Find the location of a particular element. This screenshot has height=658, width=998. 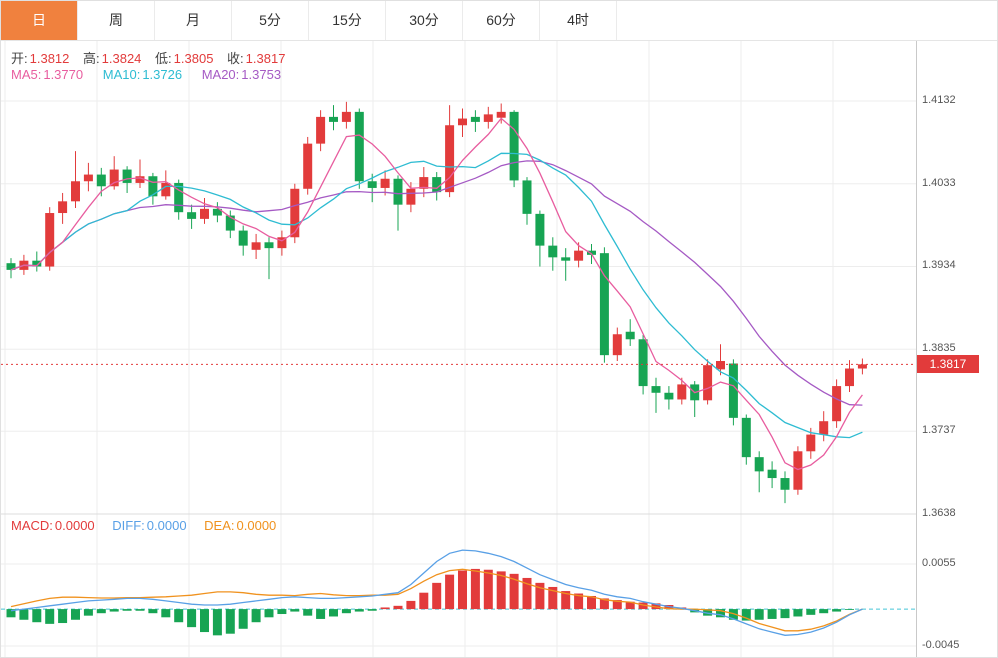

open-value: 1.3812 is located at coordinates (49, 58).